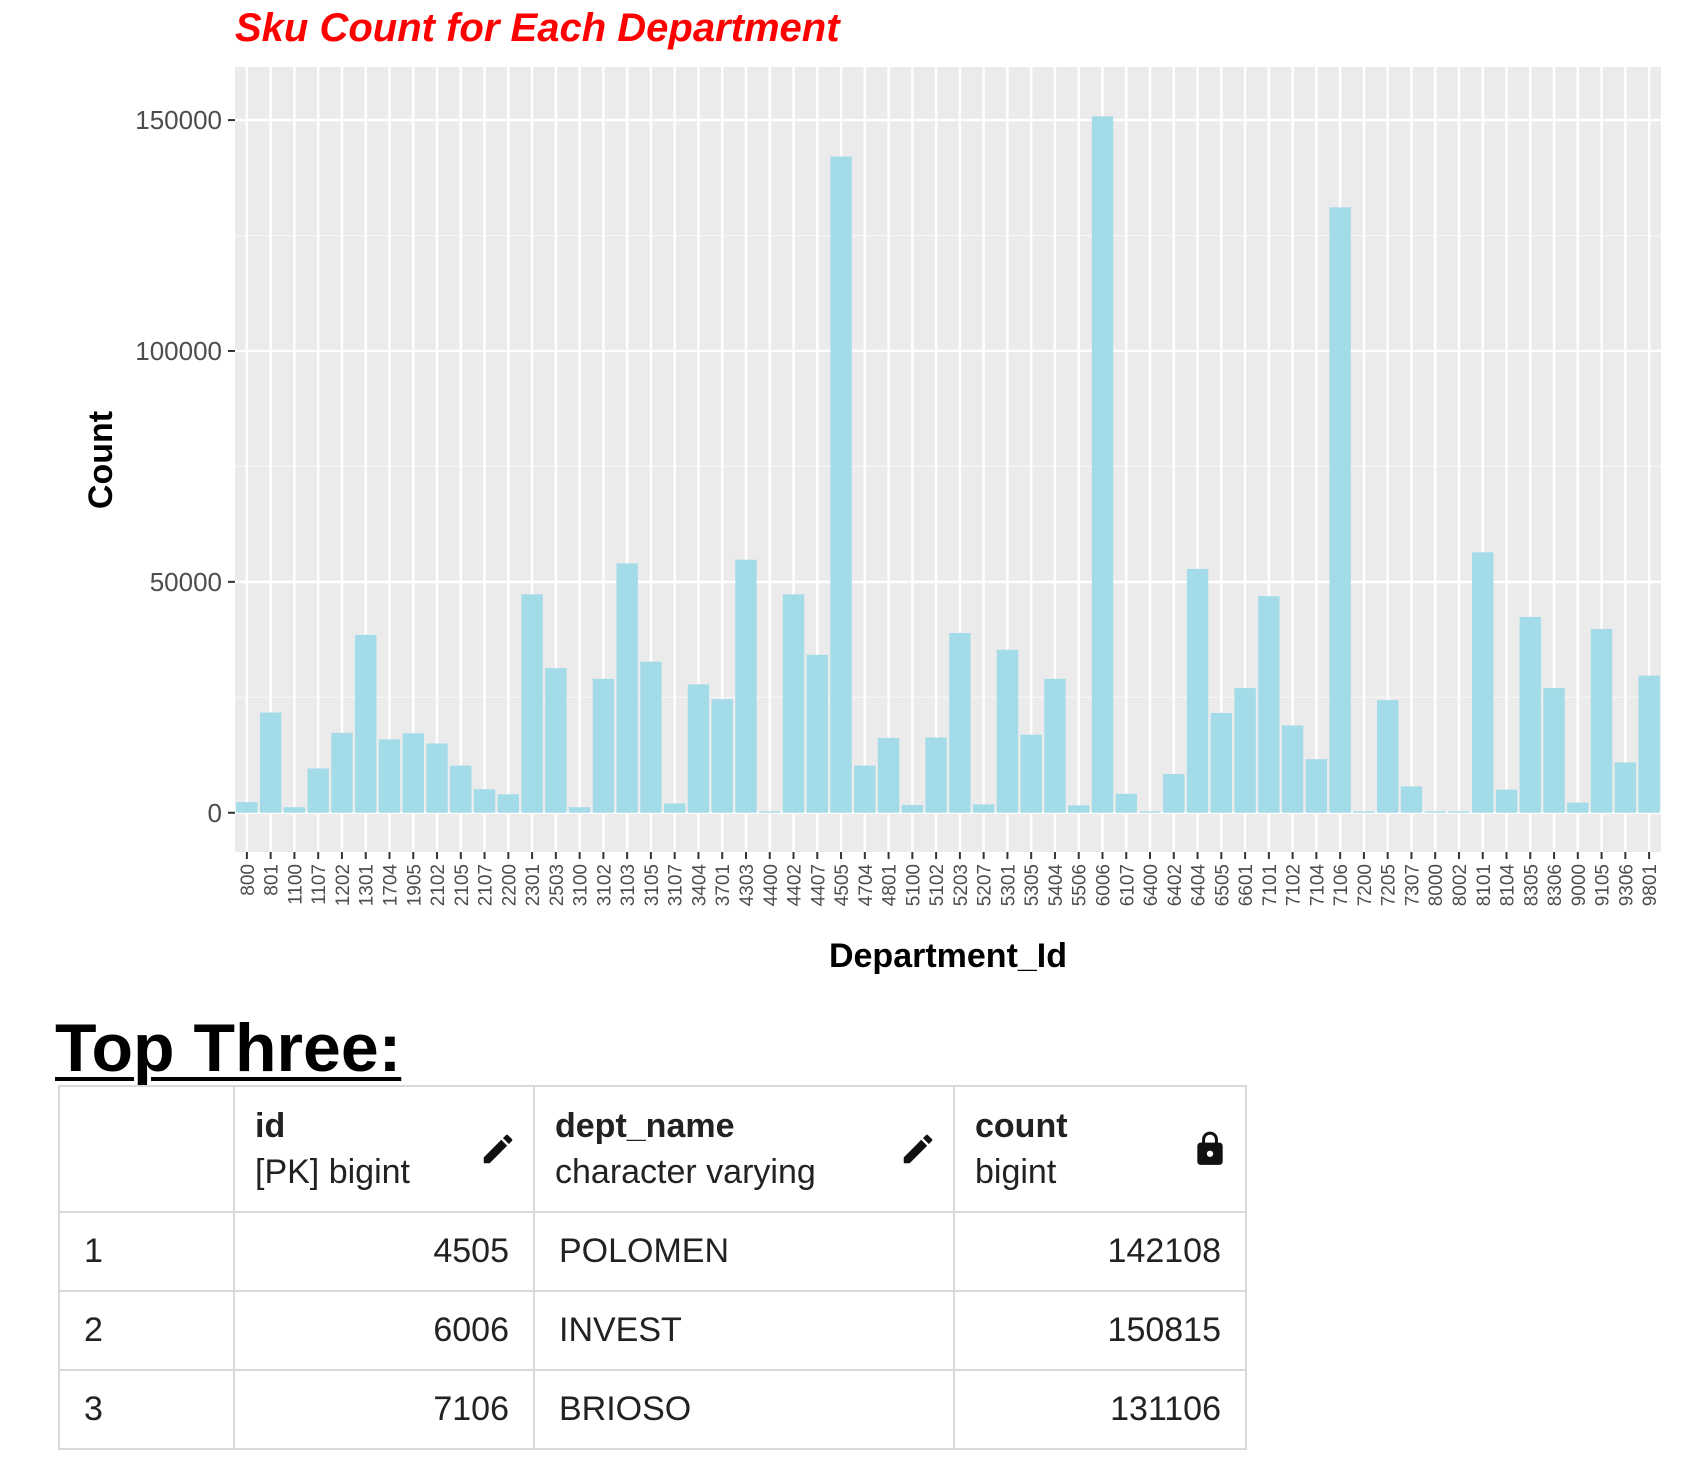 Image resolution: width=1704 pixels, height=1466 pixels. Describe the element at coordinates (652, 885) in the screenshot. I see `x-tick-label: 3105` at that location.